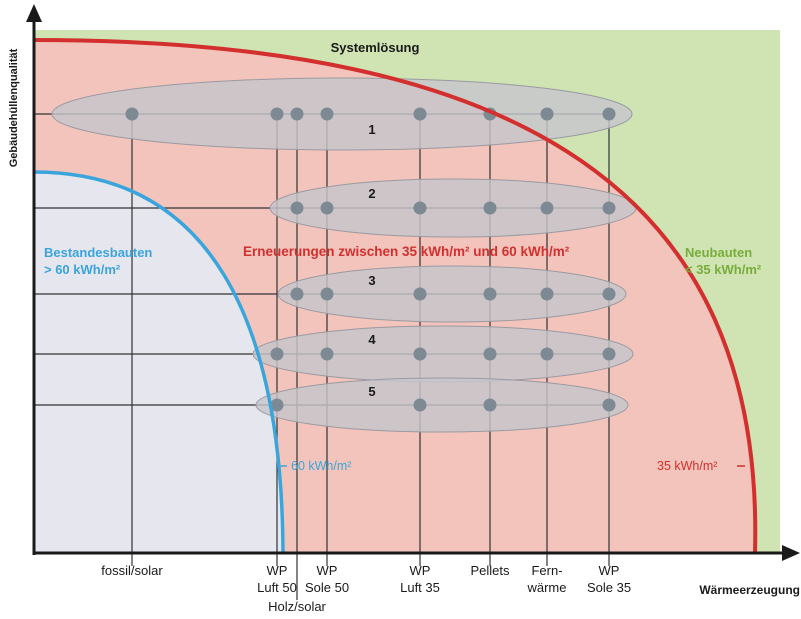 The width and height of the screenshot is (801, 619). I want to click on solution-dot-1-holz_solar, so click(297, 114).